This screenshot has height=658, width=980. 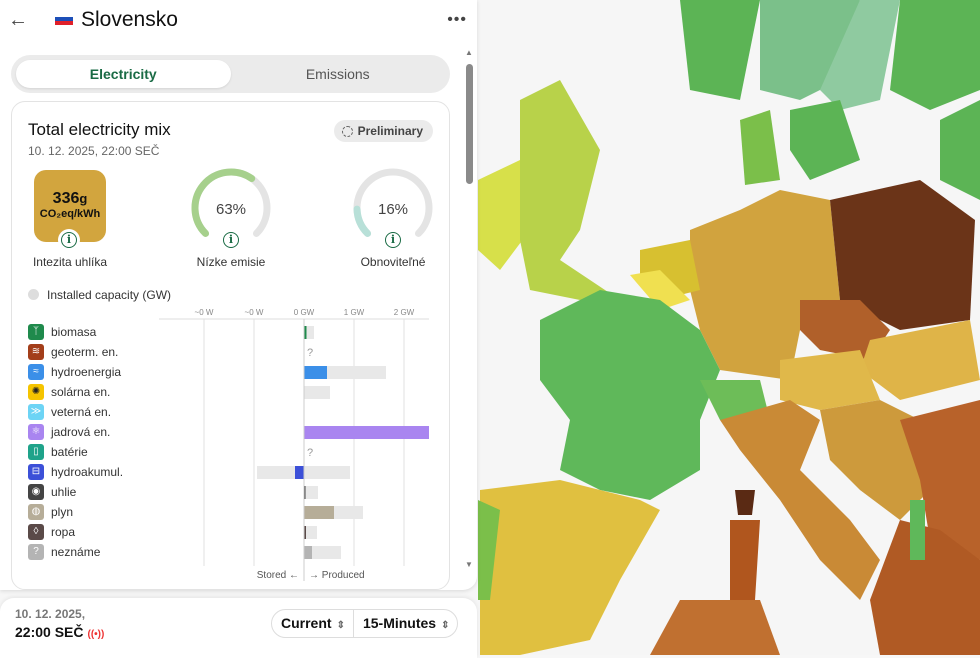 I want to click on slovakia-flag-icon, so click(x=64, y=19).